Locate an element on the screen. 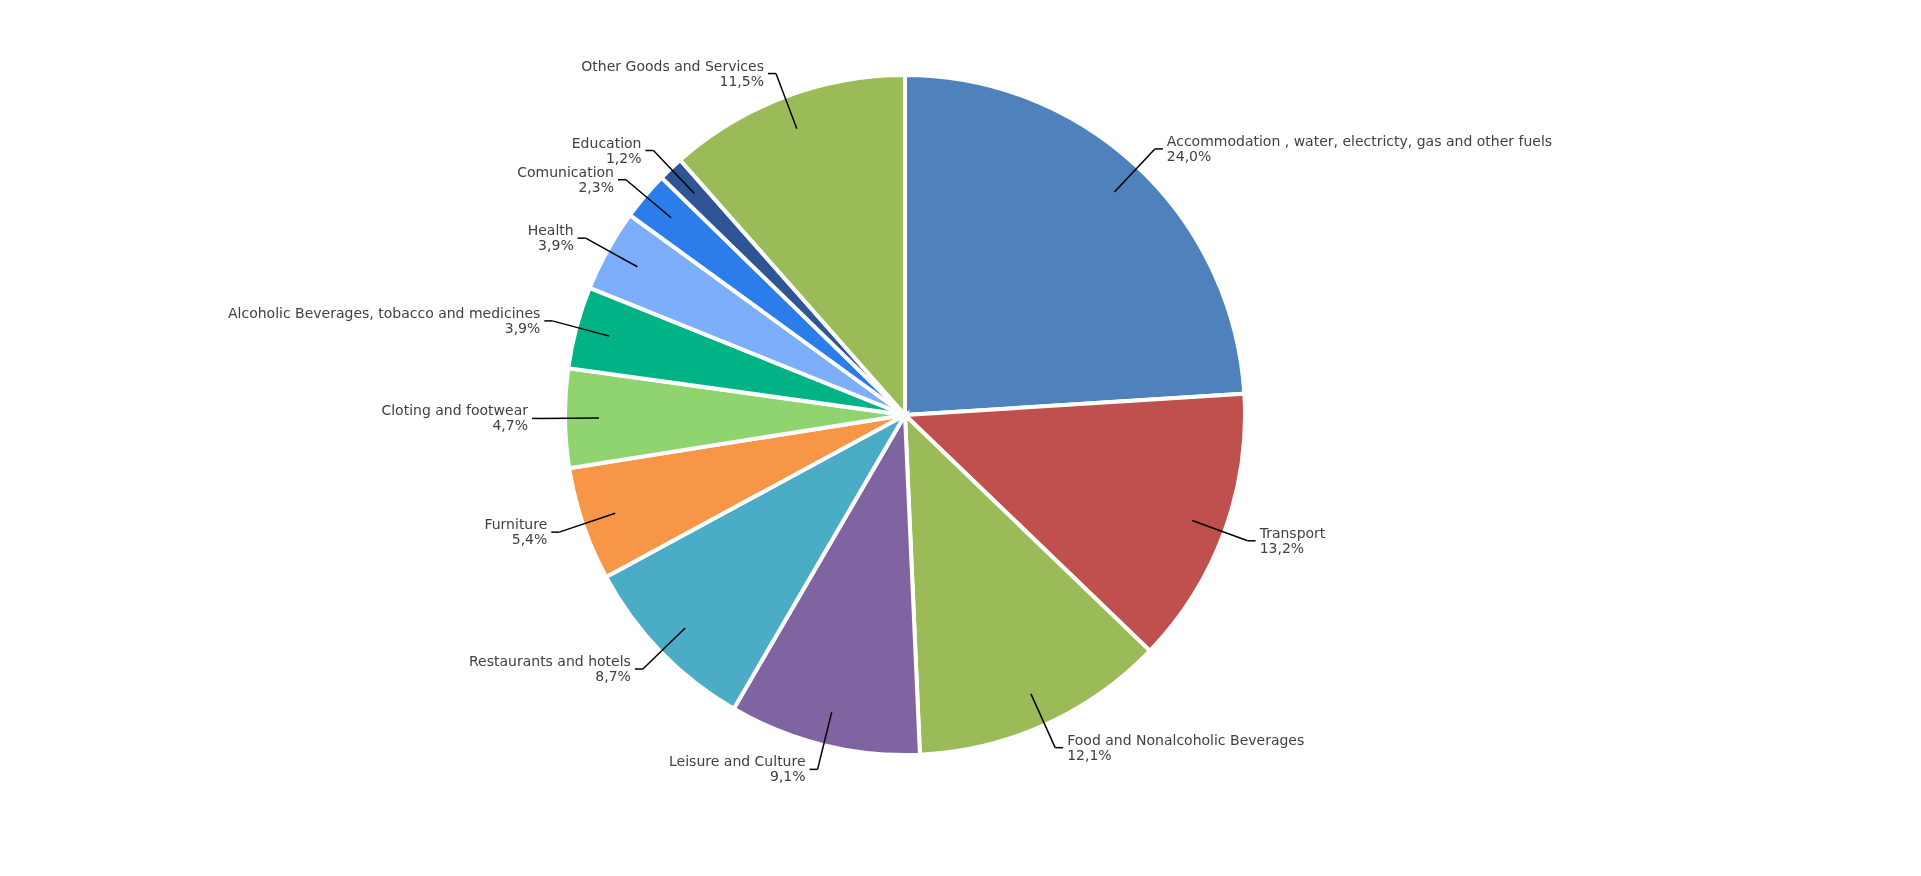 Image resolution: width=1921 pixels, height=876 pixels. slice-label: Accommodation , water, electricty, gas and other fuels is located at coordinates (1359, 140).